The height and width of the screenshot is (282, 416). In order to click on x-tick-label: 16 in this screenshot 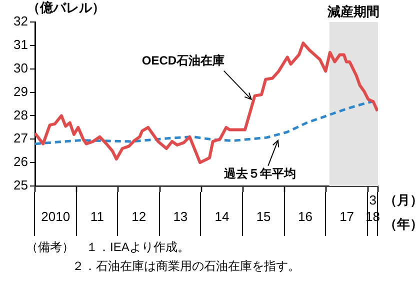, I will do `click(305, 216)`.